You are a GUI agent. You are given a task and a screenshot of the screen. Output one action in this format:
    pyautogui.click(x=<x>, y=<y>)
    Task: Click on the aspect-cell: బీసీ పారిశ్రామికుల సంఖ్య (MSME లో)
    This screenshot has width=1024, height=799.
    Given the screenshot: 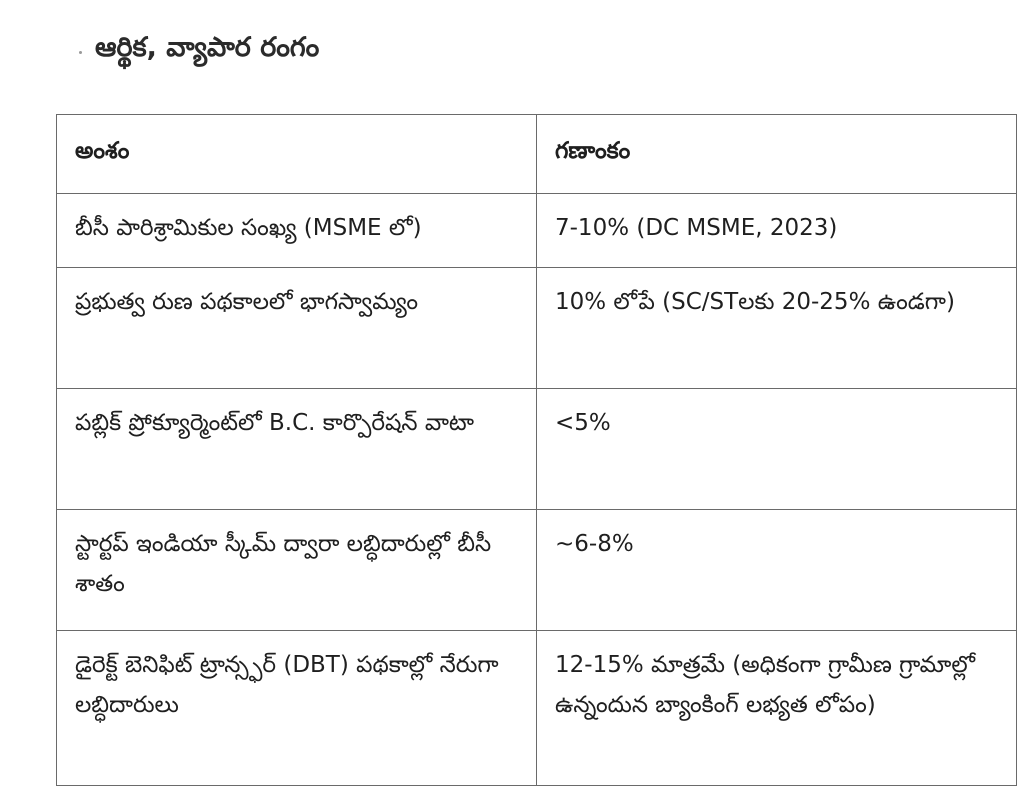 What is the action you would take?
    pyautogui.click(x=296, y=230)
    